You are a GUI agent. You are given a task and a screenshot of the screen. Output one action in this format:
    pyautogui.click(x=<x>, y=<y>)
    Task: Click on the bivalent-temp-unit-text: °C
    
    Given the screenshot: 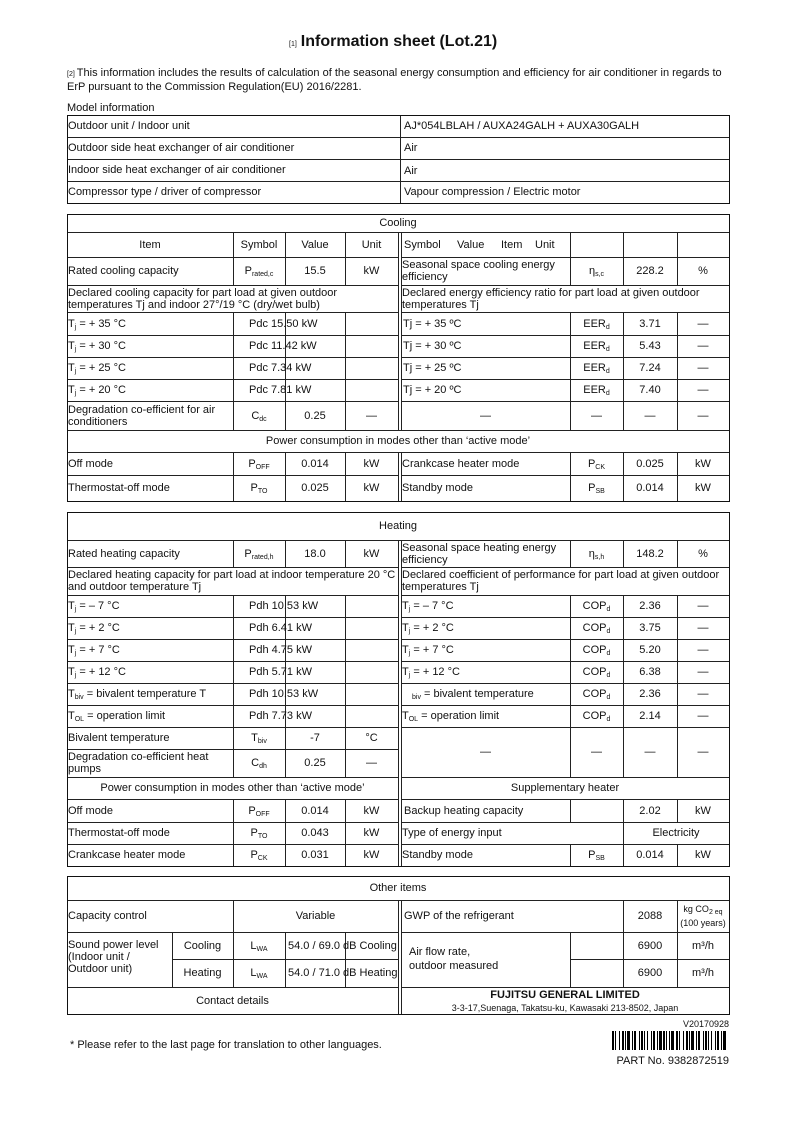 What is the action you would take?
    pyautogui.click(x=371, y=738)
    